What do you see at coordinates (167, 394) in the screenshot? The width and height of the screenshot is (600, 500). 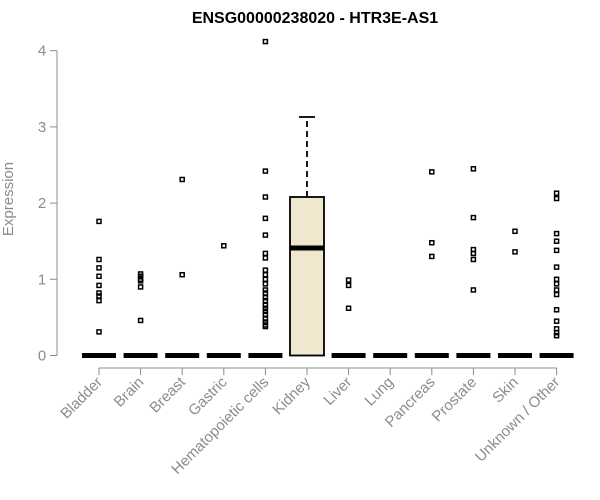 I see `x-tick-label: Breast` at bounding box center [167, 394].